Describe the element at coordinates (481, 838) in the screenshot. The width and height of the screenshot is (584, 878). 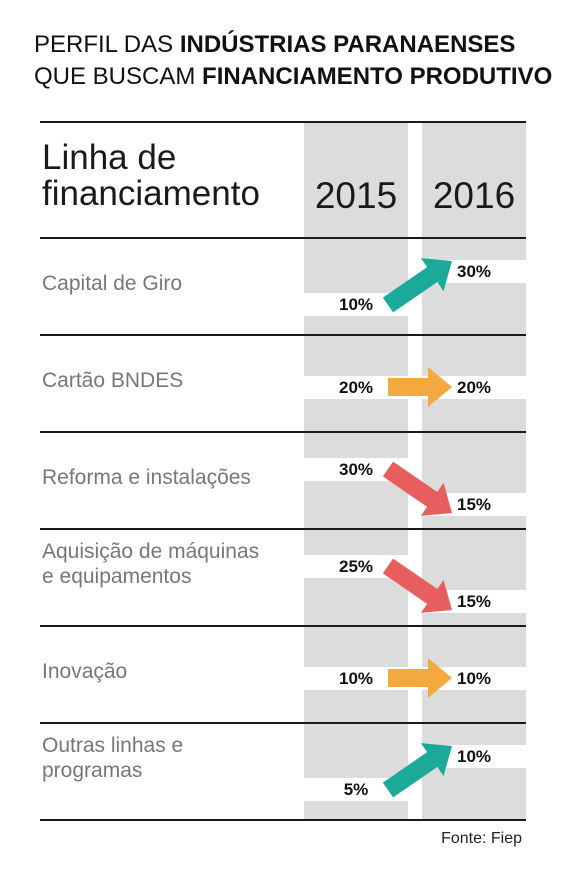
I see `source-note: Fonte: Fiep` at that location.